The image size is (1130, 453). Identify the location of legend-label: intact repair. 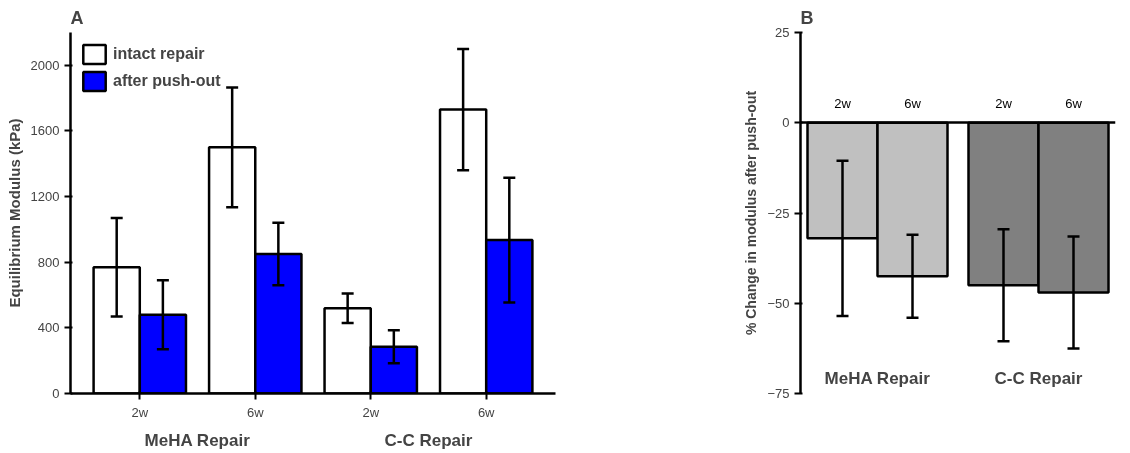
(159, 54).